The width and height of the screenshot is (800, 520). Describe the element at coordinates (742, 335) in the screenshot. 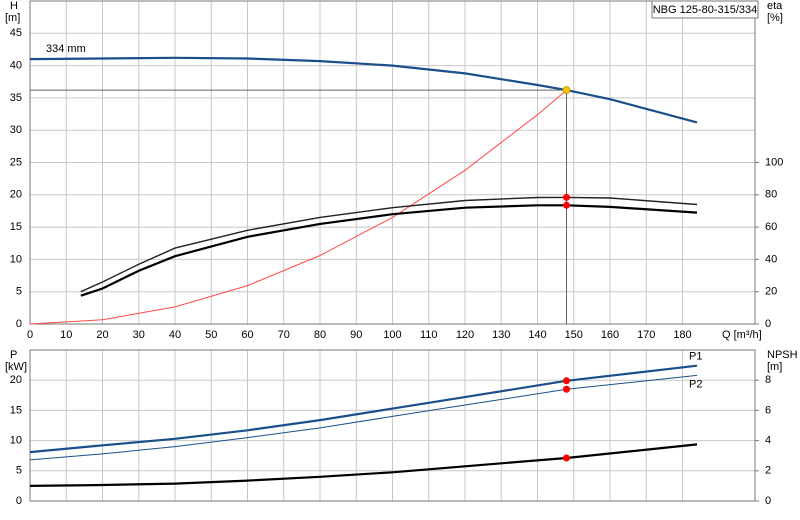

I see `x-axis-label: Q [m³/h]` at that location.